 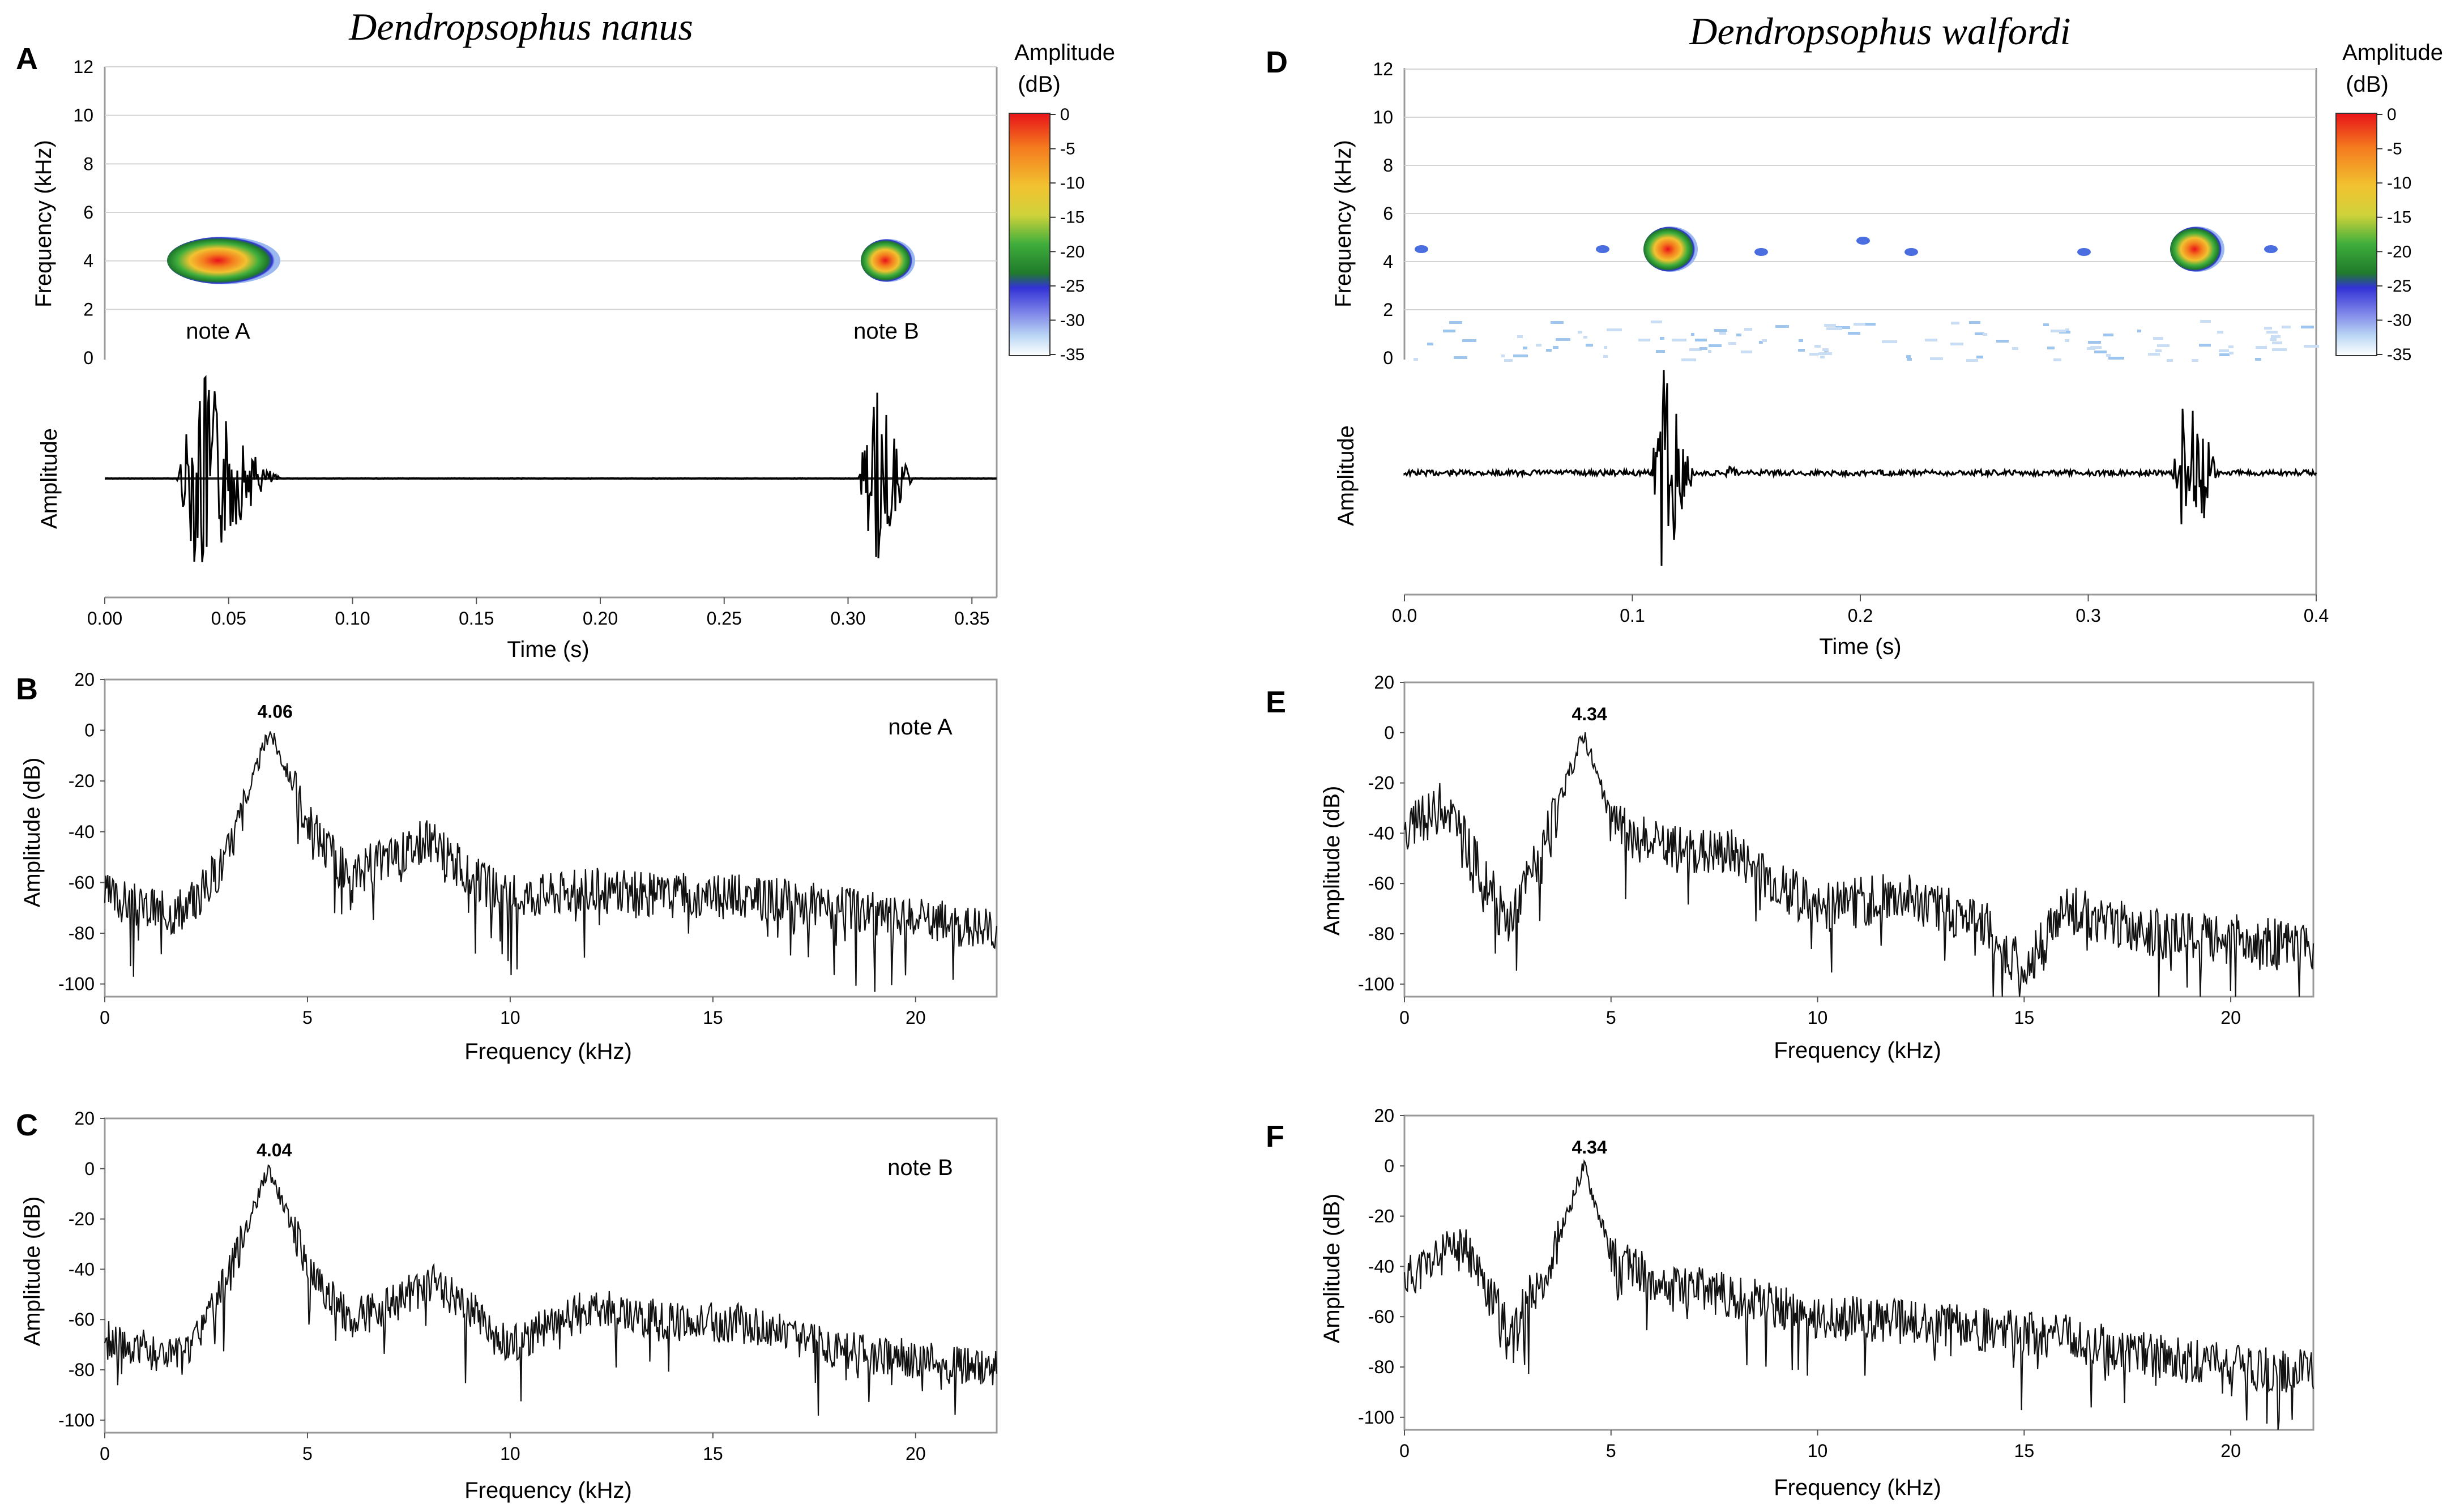 What do you see at coordinates (1404, 615) in the screenshot?
I see `x-tick-label: 0.0` at bounding box center [1404, 615].